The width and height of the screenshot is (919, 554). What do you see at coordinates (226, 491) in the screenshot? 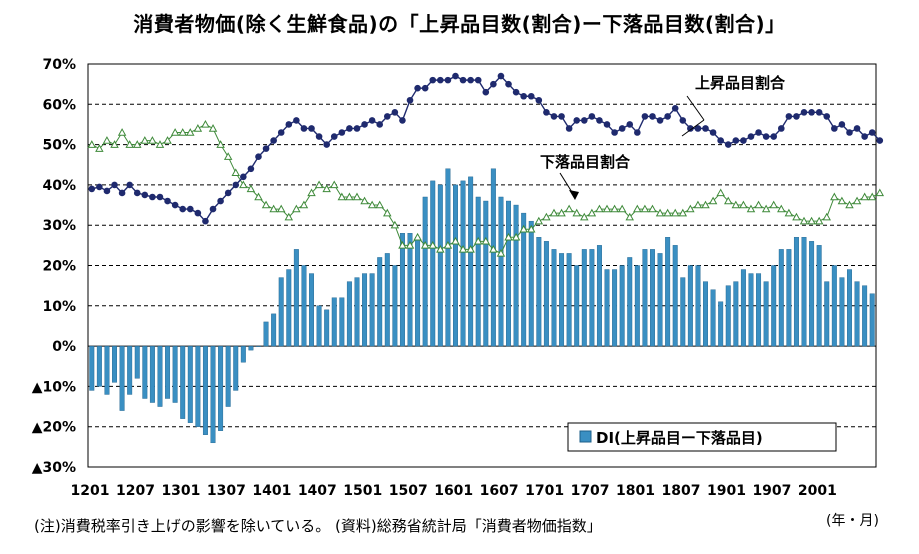
I see `x-tick-label: 1307` at bounding box center [226, 491].